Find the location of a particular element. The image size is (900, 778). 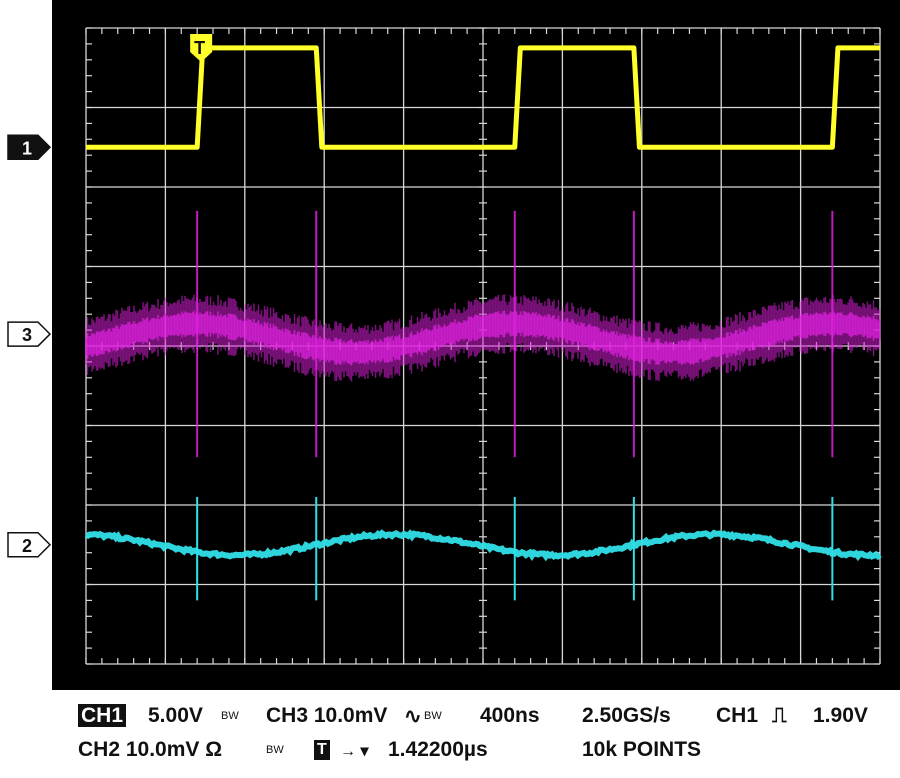

trigger-position-arrow: → ▾ is located at coordinates (354, 751).